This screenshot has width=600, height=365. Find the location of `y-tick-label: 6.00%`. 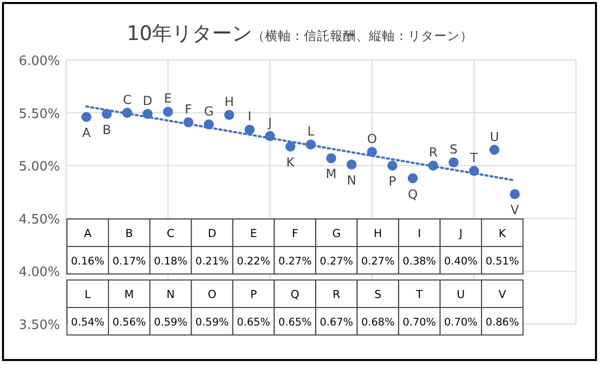

y-tick-label: 6.00% is located at coordinates (39, 61).